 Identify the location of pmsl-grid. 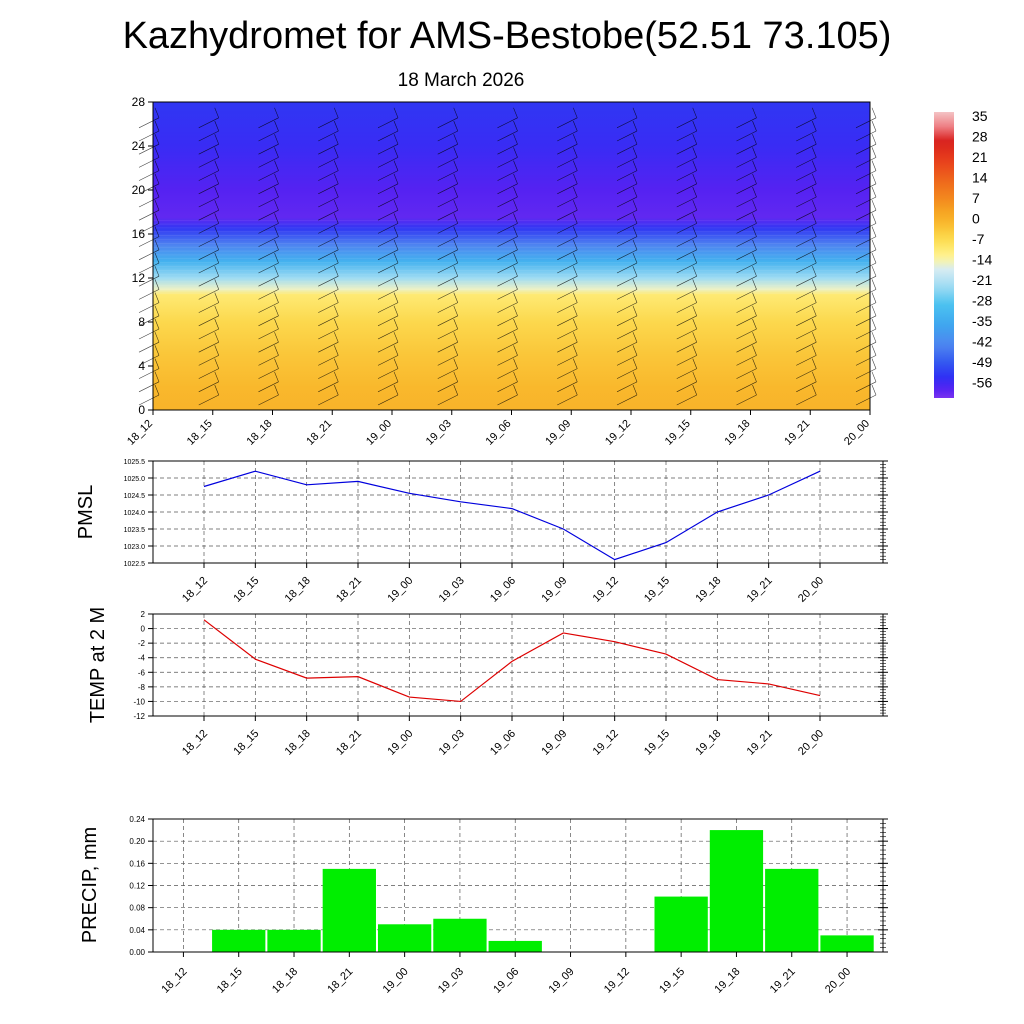
(518, 512).